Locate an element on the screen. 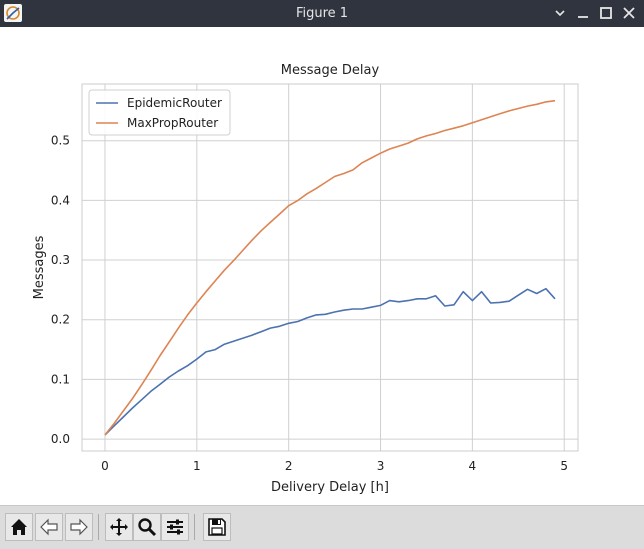 This screenshot has width=644, height=549. chart-title: Message Delay is located at coordinates (330, 70).